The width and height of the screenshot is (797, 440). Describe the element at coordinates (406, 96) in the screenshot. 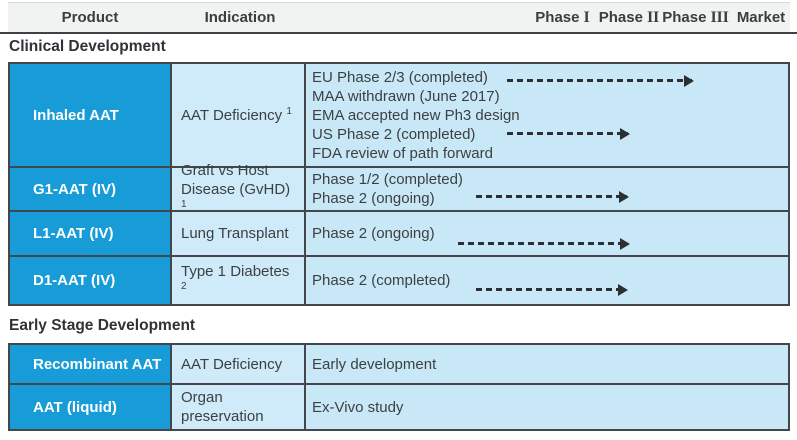

I see `status-line: MAA withdrawn (June 2017)` at that location.